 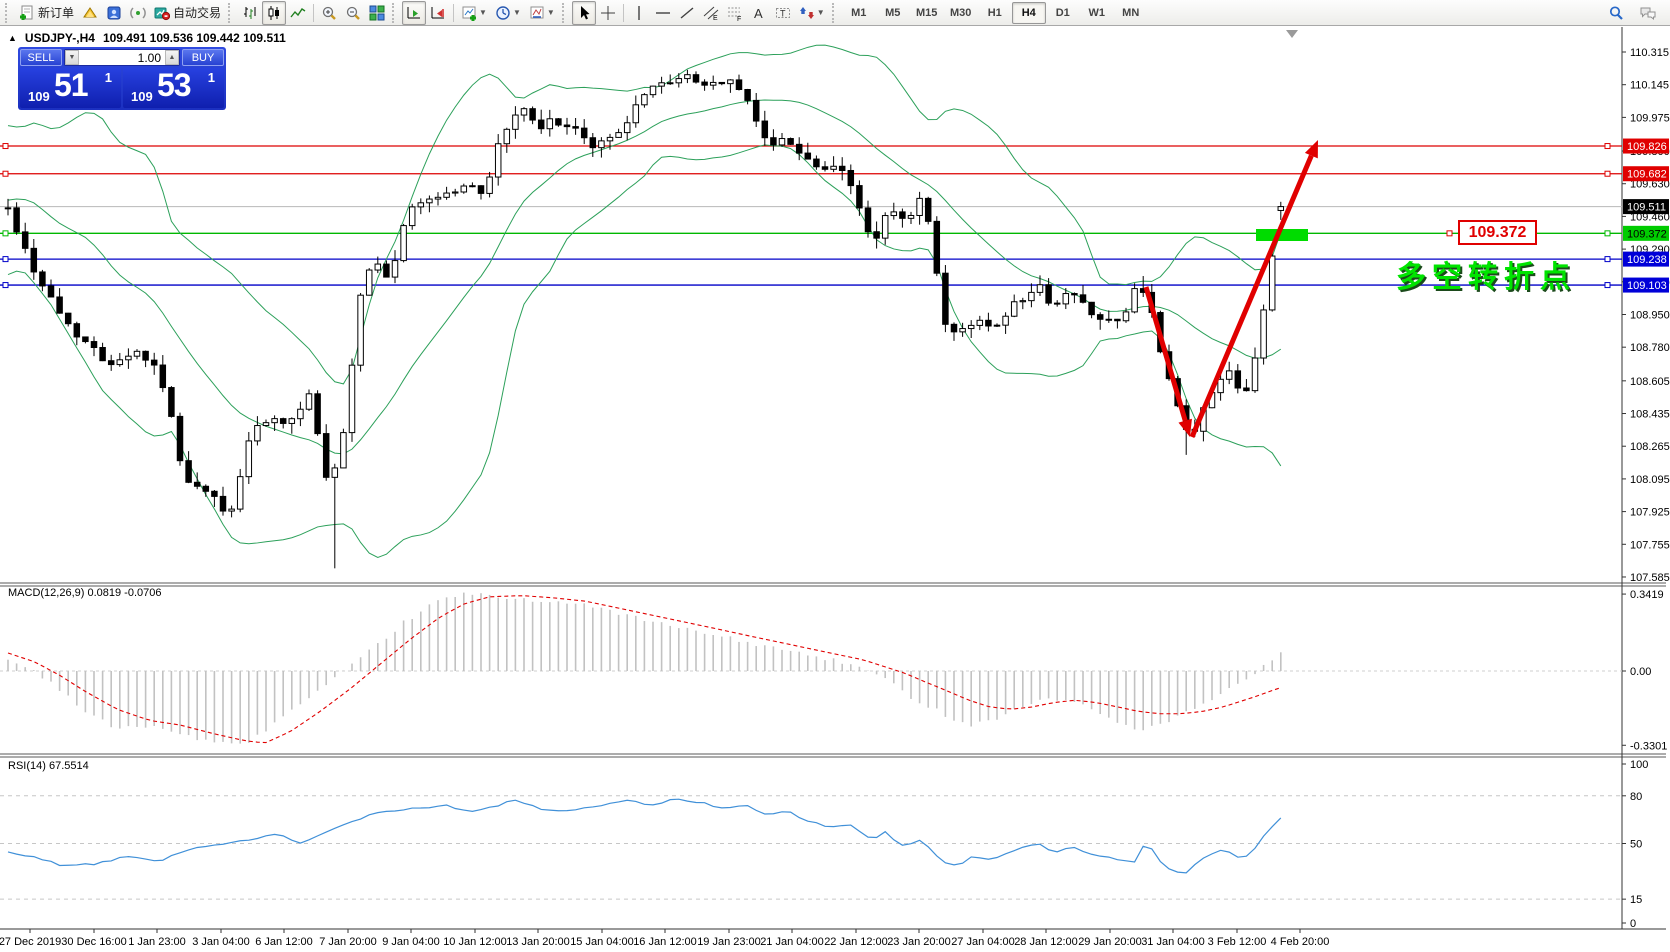 What do you see at coordinates (377, 13) in the screenshot?
I see `tile-windows-button` at bounding box center [377, 13].